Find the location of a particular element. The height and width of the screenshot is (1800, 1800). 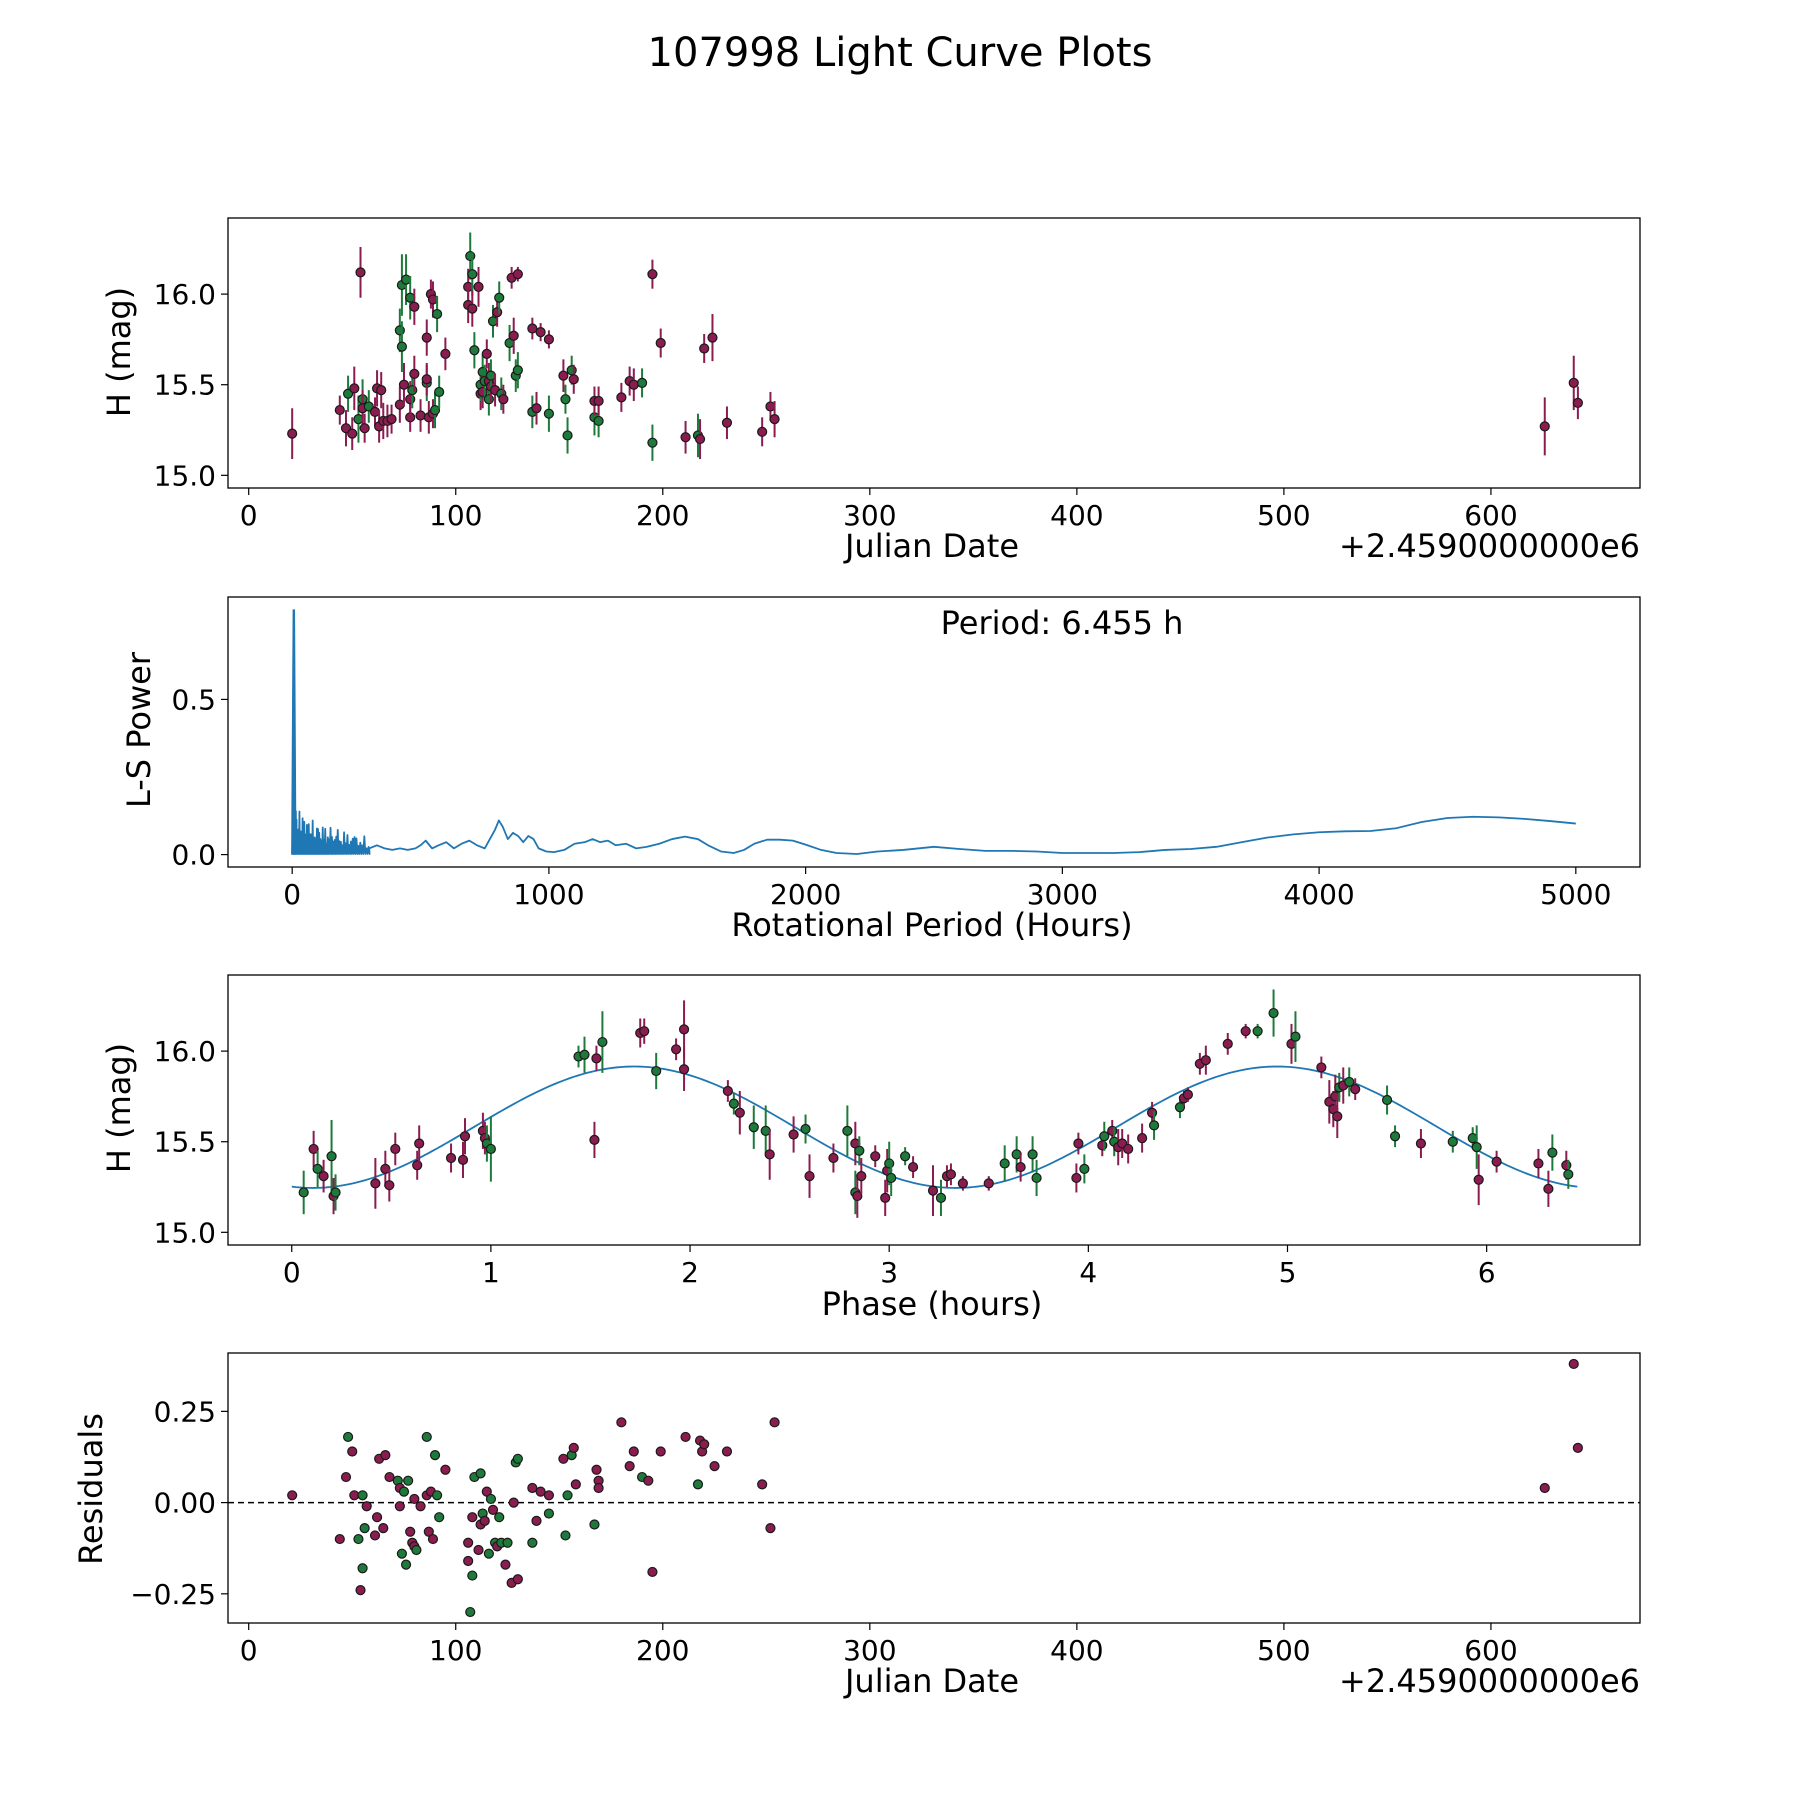

periodogram-xtick-label: 2000 is located at coordinates (805, 894).